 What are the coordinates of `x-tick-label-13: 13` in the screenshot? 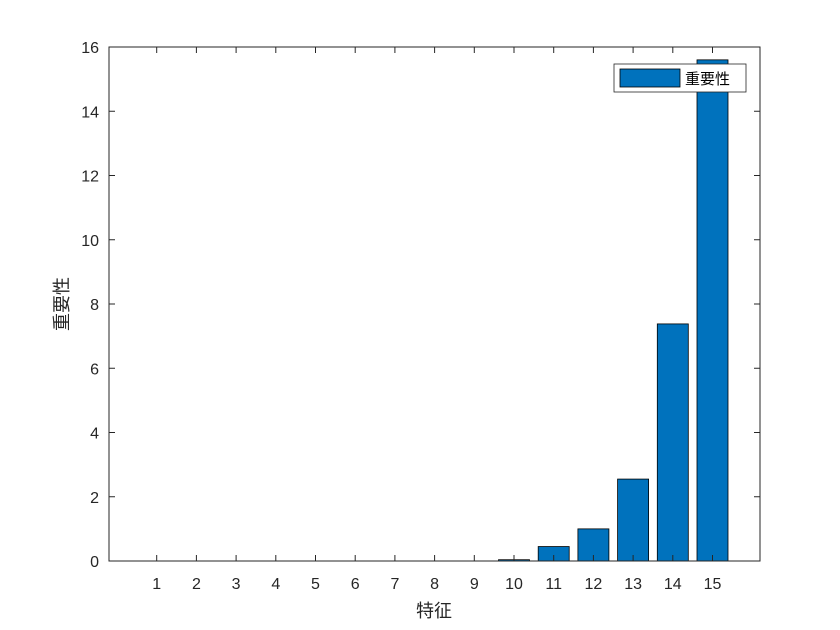 It's located at (633, 584).